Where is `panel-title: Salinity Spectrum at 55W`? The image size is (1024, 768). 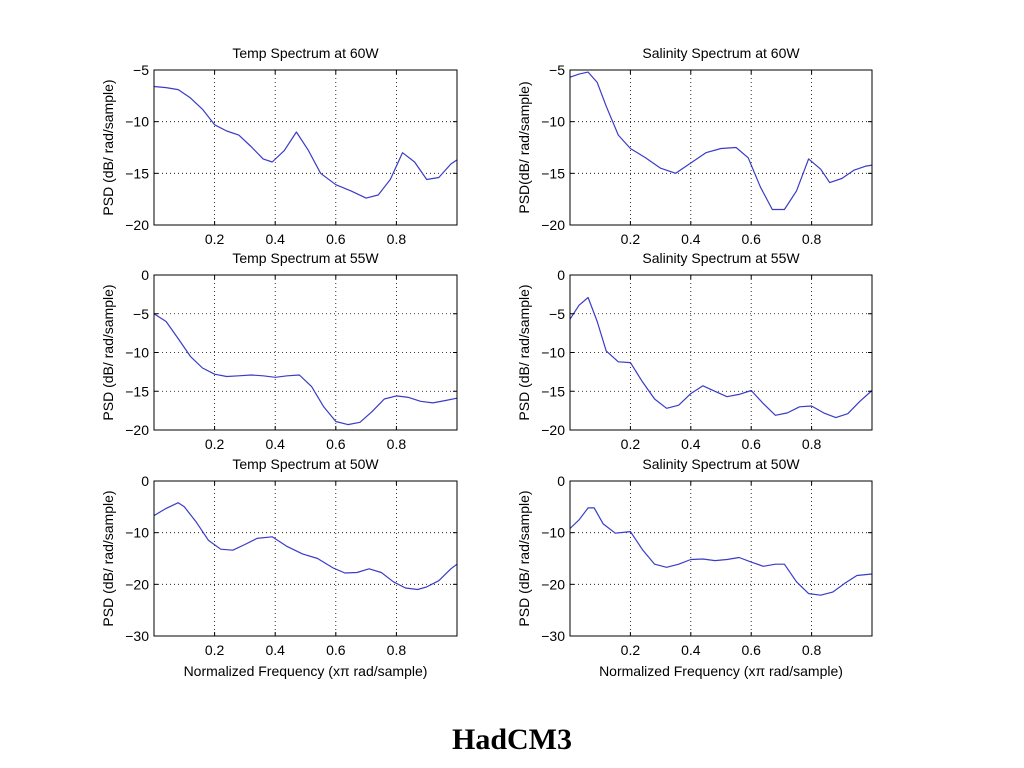
panel-title: Salinity Spectrum at 55W is located at coordinates (721, 258).